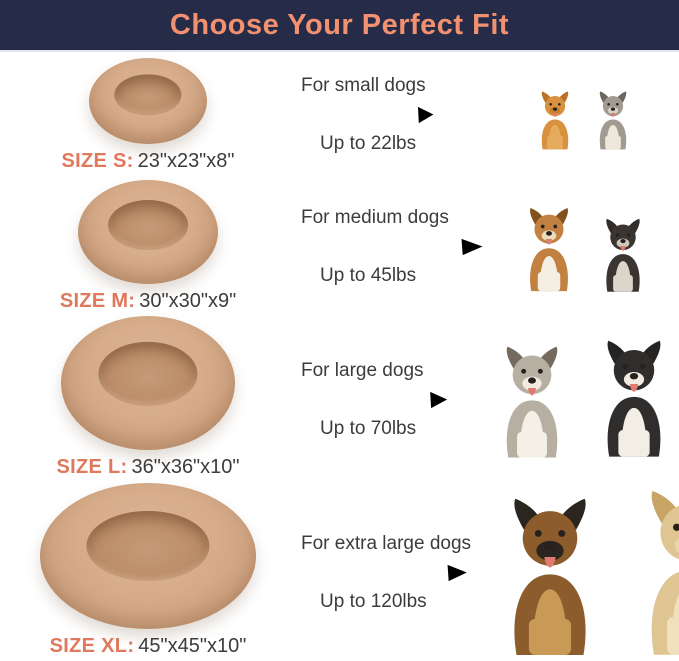 This screenshot has width=679, height=661. I want to click on border-collie-icon, so click(634, 399).